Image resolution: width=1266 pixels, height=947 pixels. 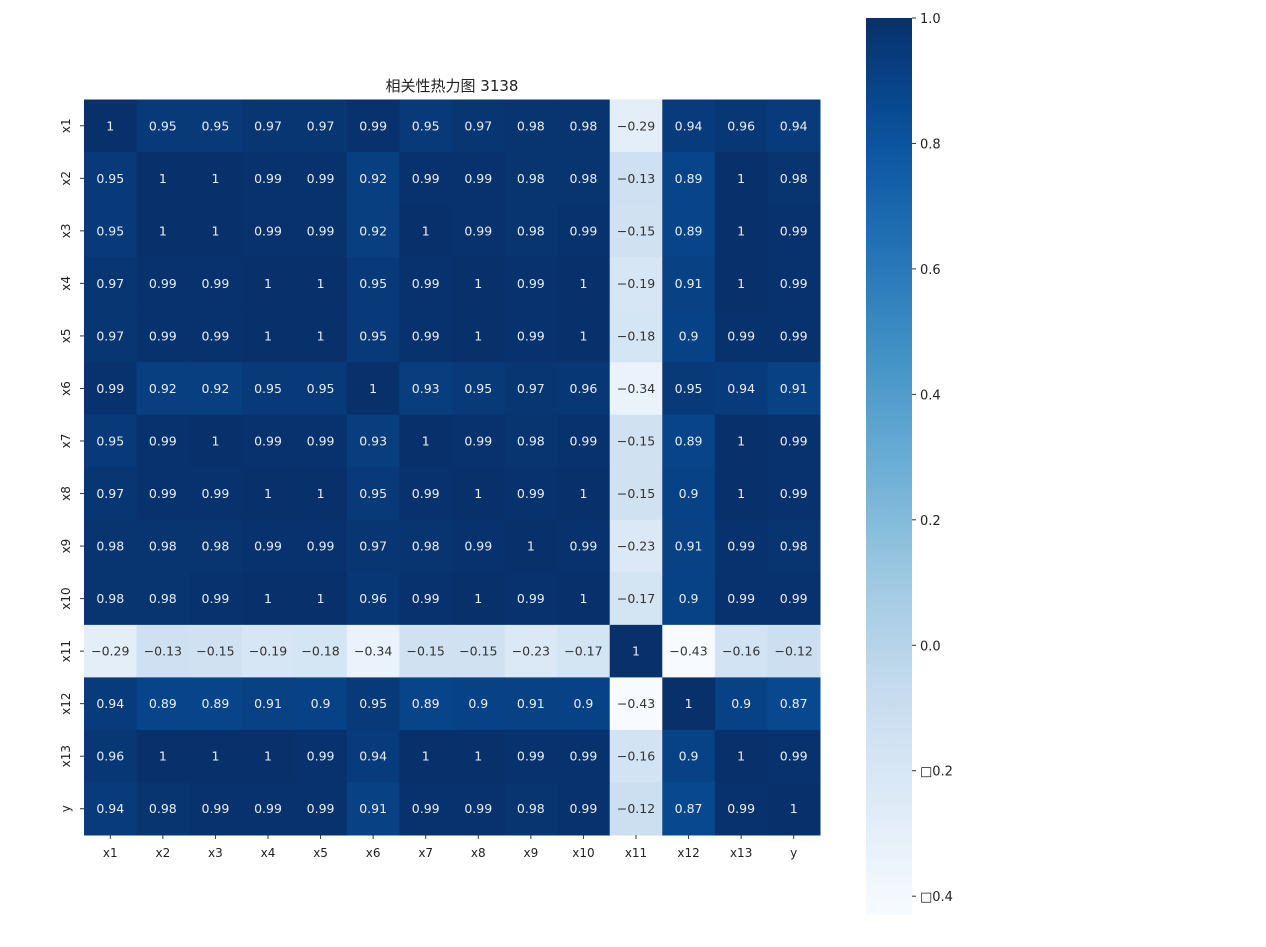 I want to click on colorbar-axis: 1.0 0.8 0.6 0.4 0.2 0.0 □0.2 □0.4, so click(x=932, y=458).